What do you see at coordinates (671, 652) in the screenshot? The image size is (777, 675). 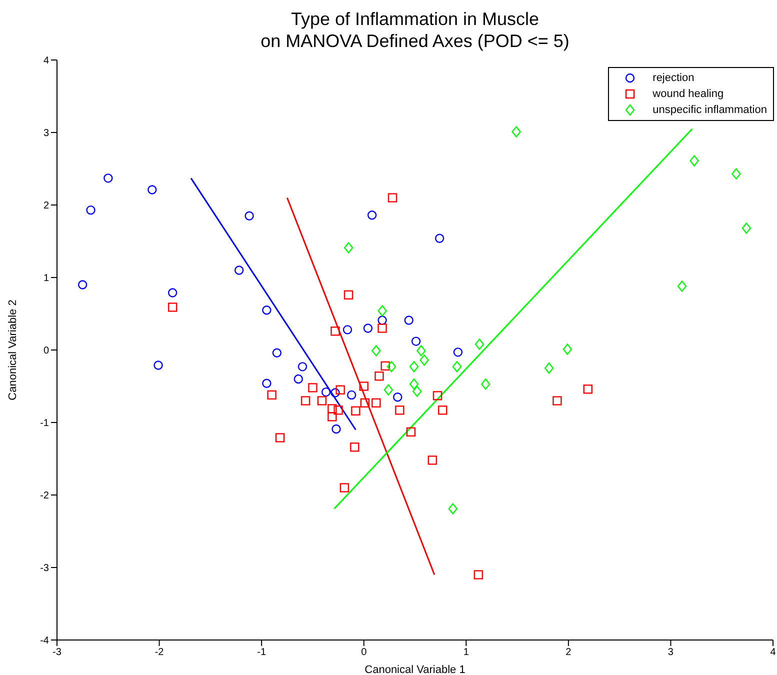 I see `x-tick-label: 3` at bounding box center [671, 652].